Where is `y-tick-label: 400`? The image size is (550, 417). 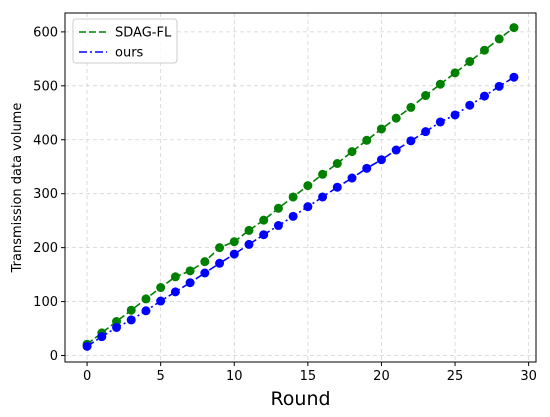 y-tick-label: 400 is located at coordinates (45, 140).